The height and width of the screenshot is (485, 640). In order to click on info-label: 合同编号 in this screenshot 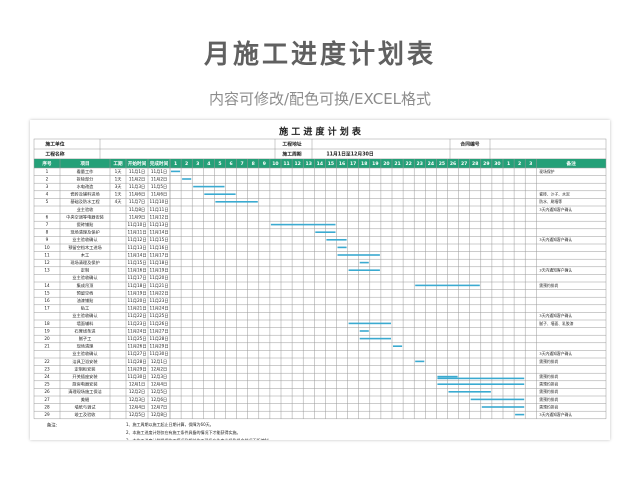, I will do `click(469, 144)`.